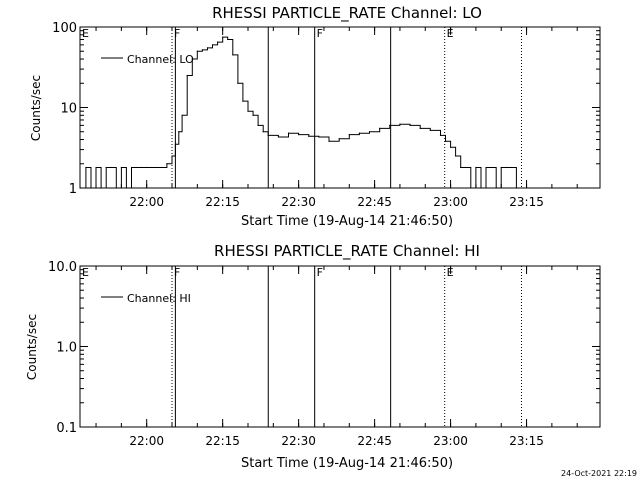 Image resolution: width=640 pixels, height=480 pixels. What do you see at coordinates (62, 267) in the screenshot?
I see `chart-2-y-tick-label: 10.0` at bounding box center [62, 267].